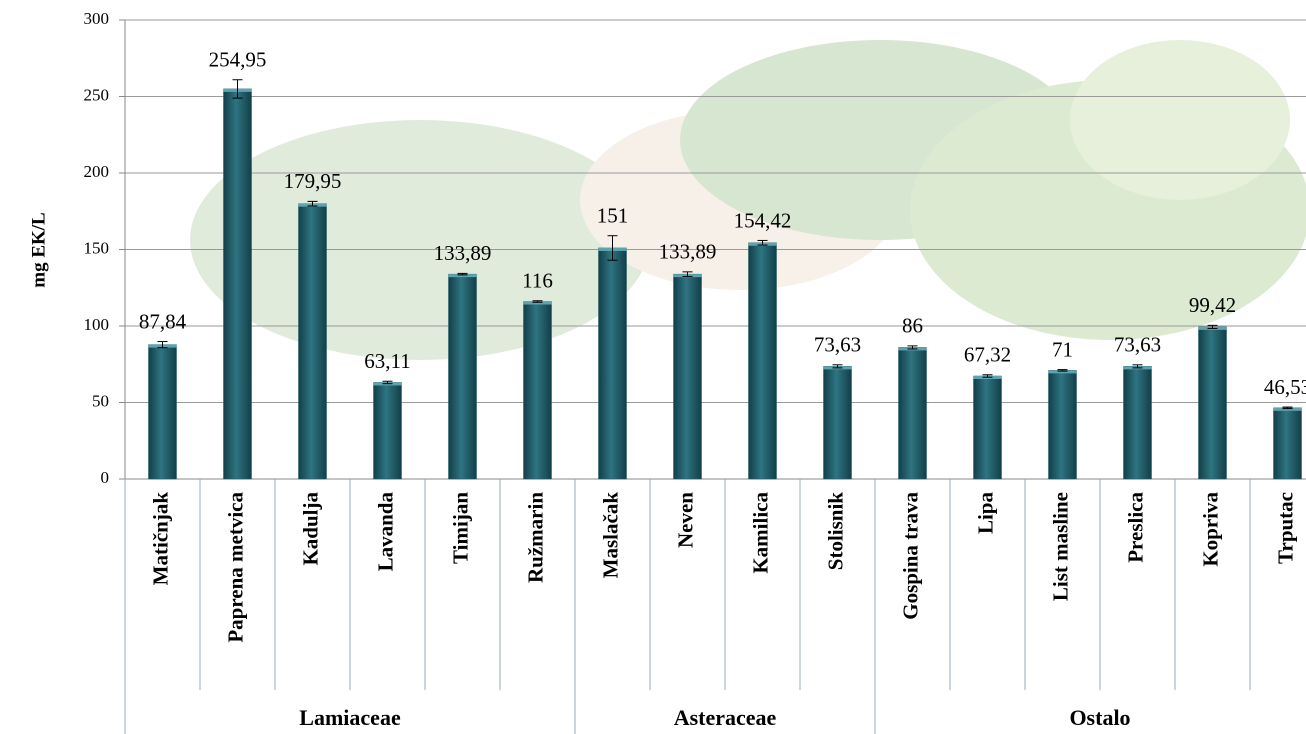 Image resolution: width=1306 pixels, height=734 pixels. What do you see at coordinates (105, 477) in the screenshot?
I see `y-tick-label: 0` at bounding box center [105, 477].